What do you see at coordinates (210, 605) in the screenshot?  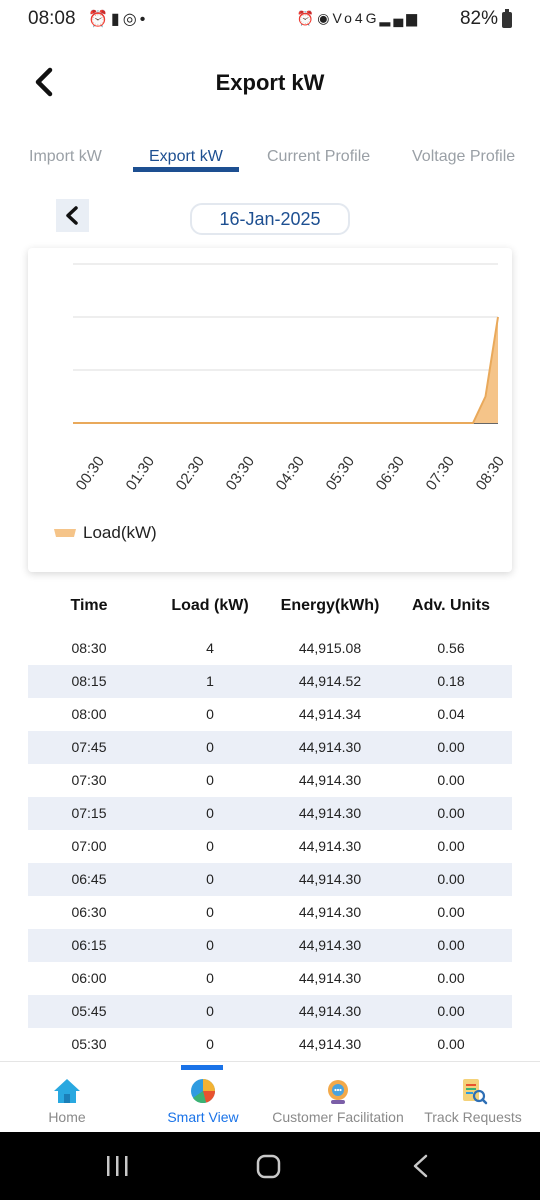 I see `column-header-load: Load (kW)` at bounding box center [210, 605].